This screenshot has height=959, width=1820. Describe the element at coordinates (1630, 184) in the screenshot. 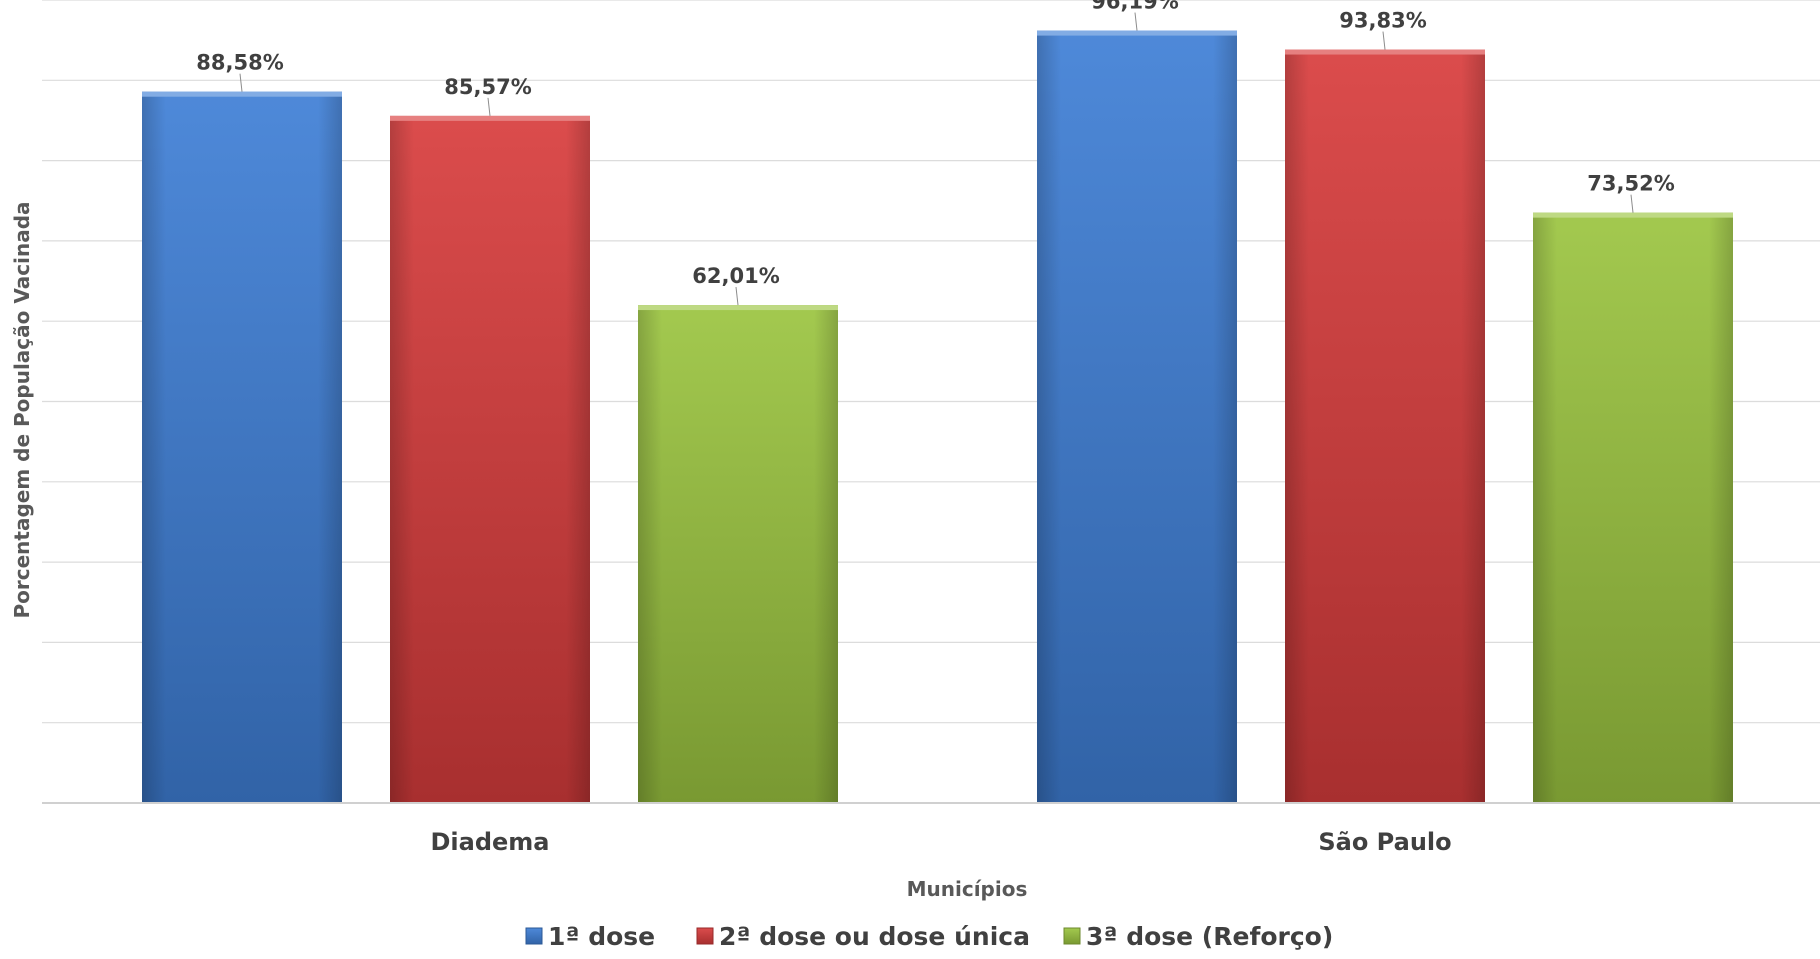

I see `data-label: 73,52%` at that location.